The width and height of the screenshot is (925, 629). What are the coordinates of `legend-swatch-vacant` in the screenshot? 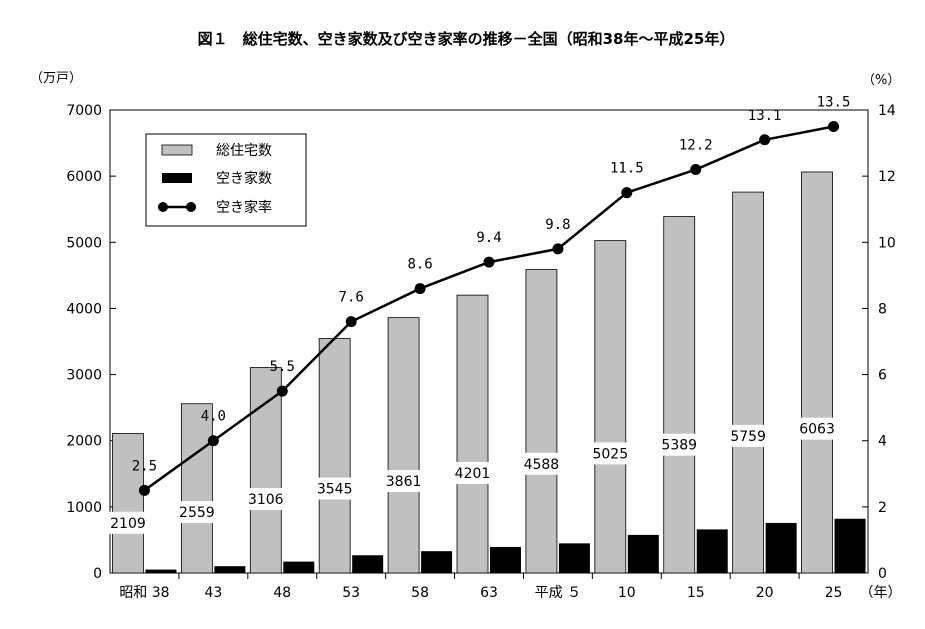 It's located at (177, 178).